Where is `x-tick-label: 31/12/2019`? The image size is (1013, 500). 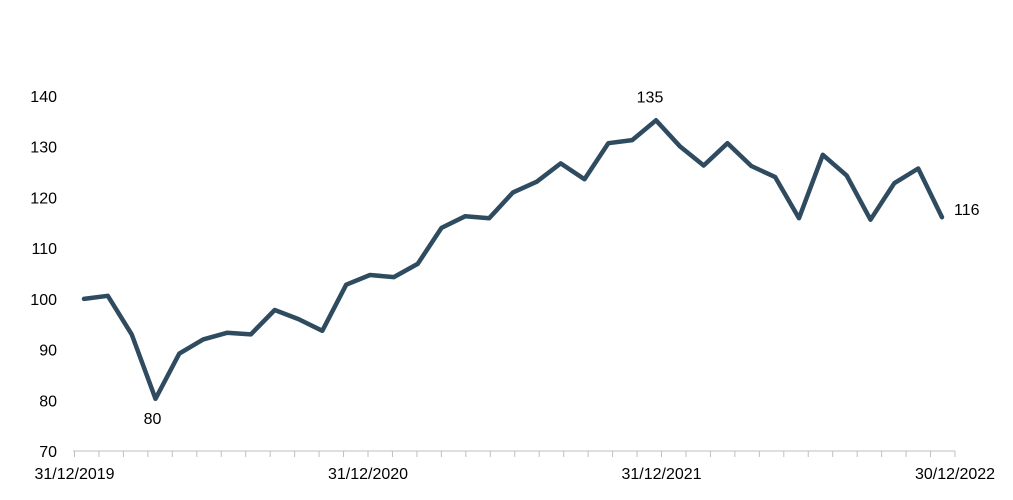 x-tick-label: 31/12/2019 is located at coordinates (74, 474).